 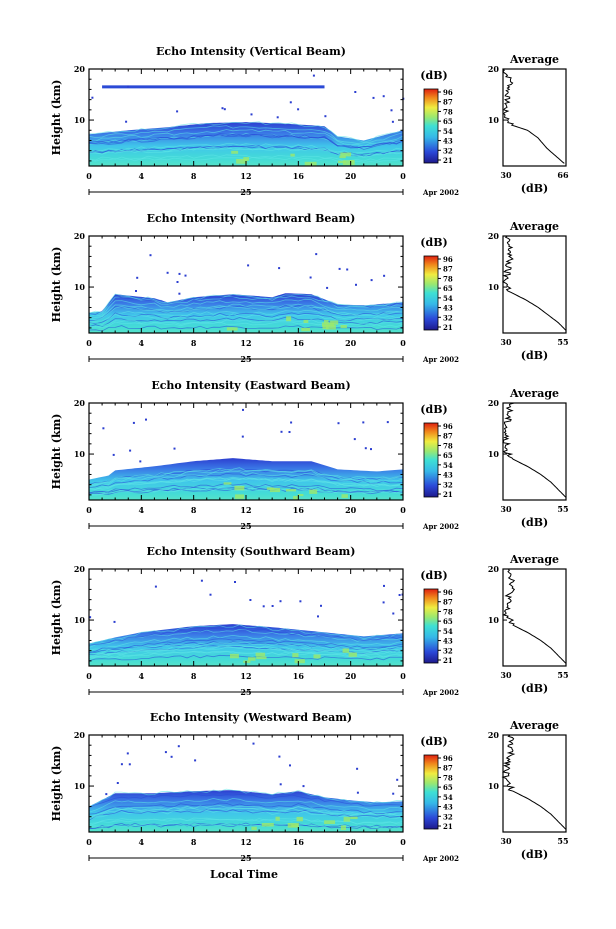 I want to click on y-axis-label: Height (km), so click(x=56, y=618).